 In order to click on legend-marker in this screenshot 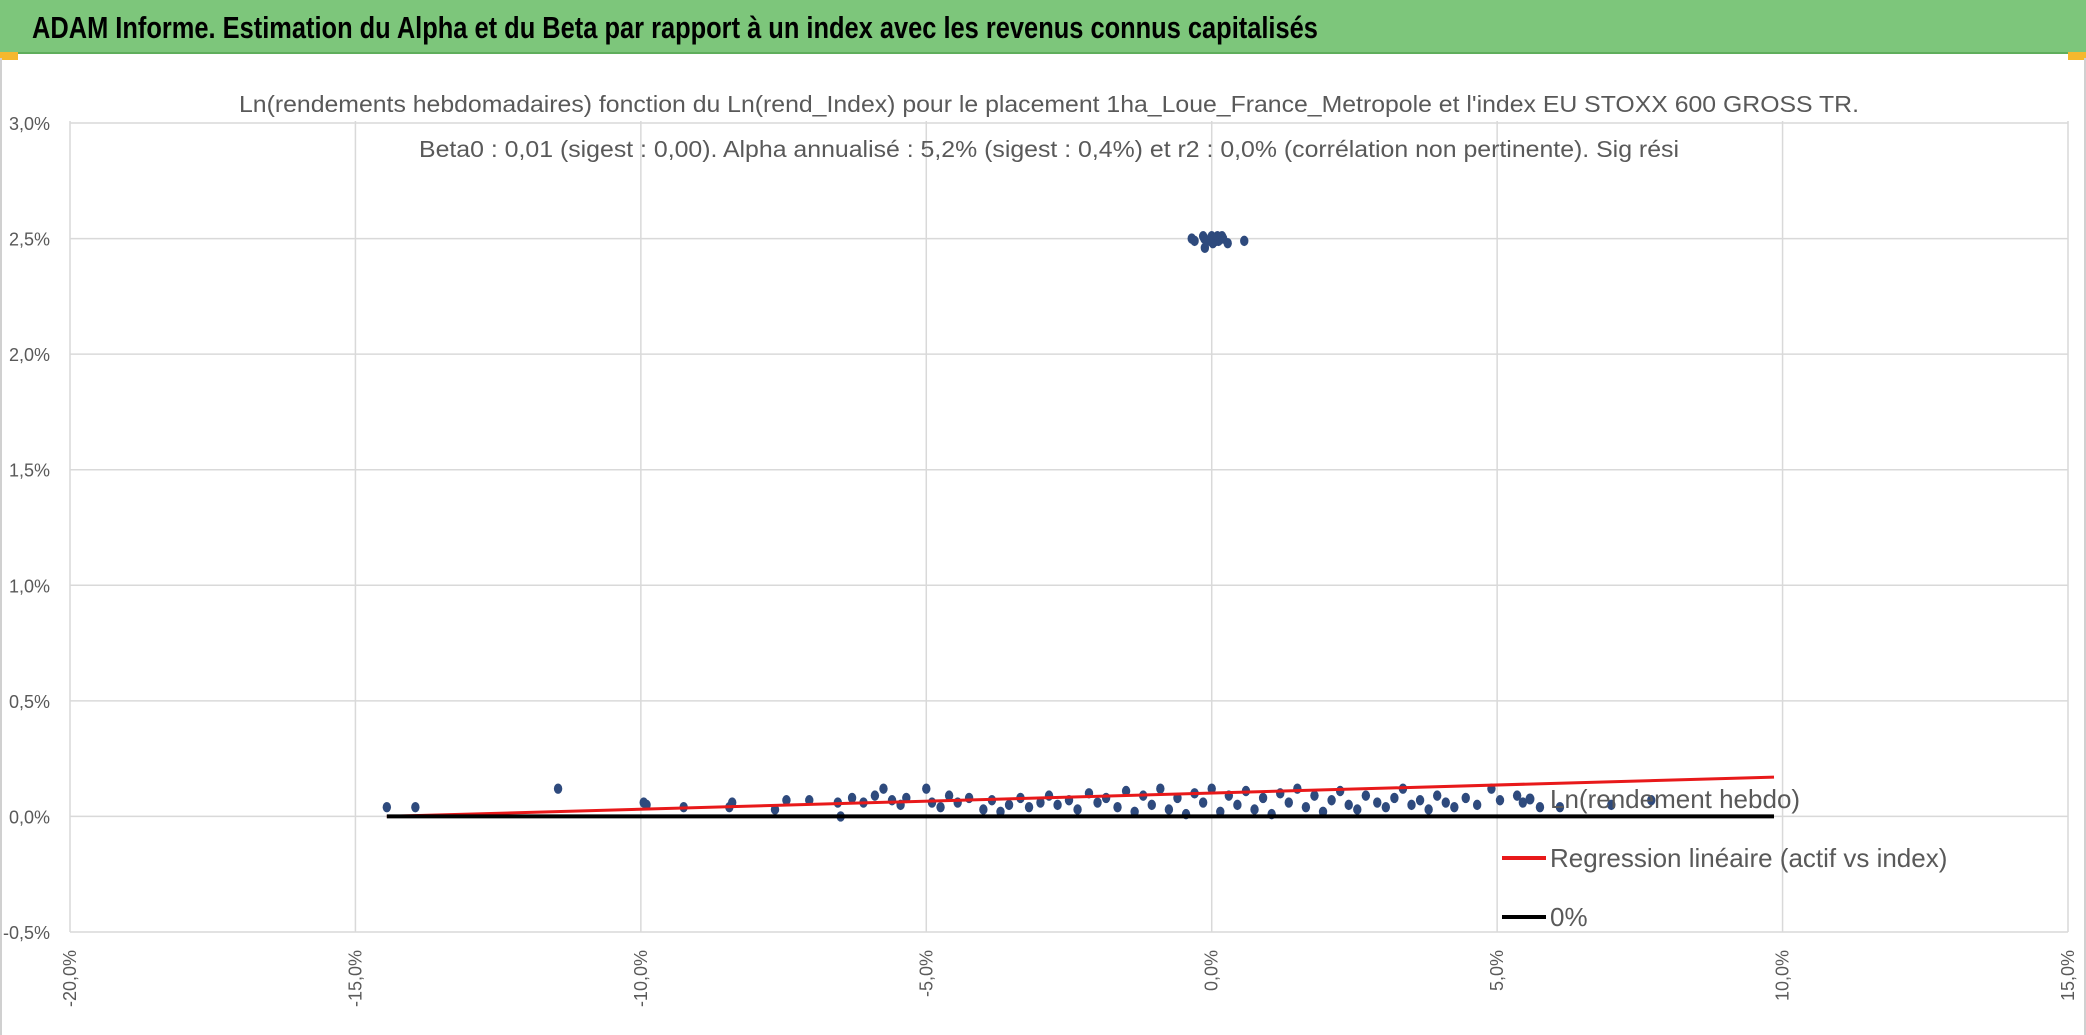, I will do `click(1530, 799)`.